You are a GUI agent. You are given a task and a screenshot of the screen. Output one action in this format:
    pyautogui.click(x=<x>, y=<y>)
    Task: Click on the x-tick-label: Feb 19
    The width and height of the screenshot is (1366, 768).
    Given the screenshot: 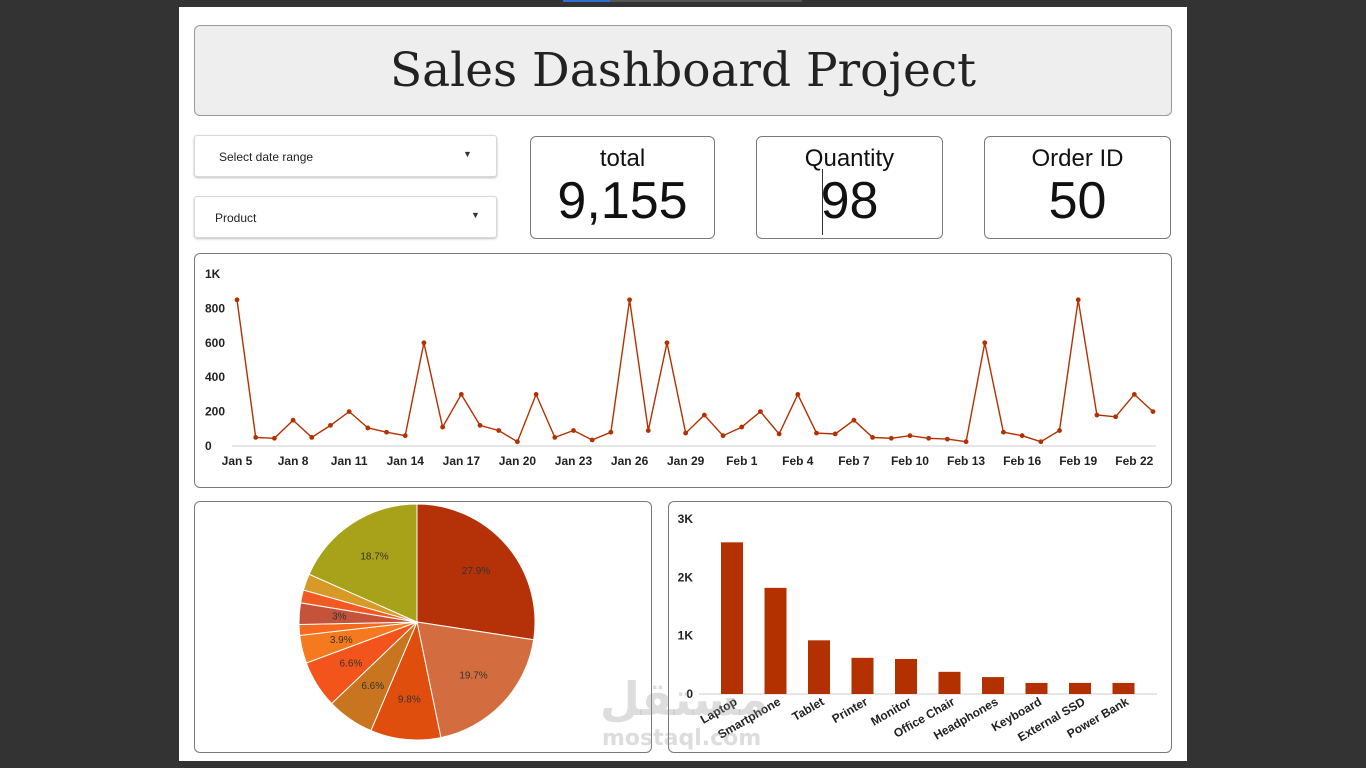 What is the action you would take?
    pyautogui.click(x=1078, y=461)
    